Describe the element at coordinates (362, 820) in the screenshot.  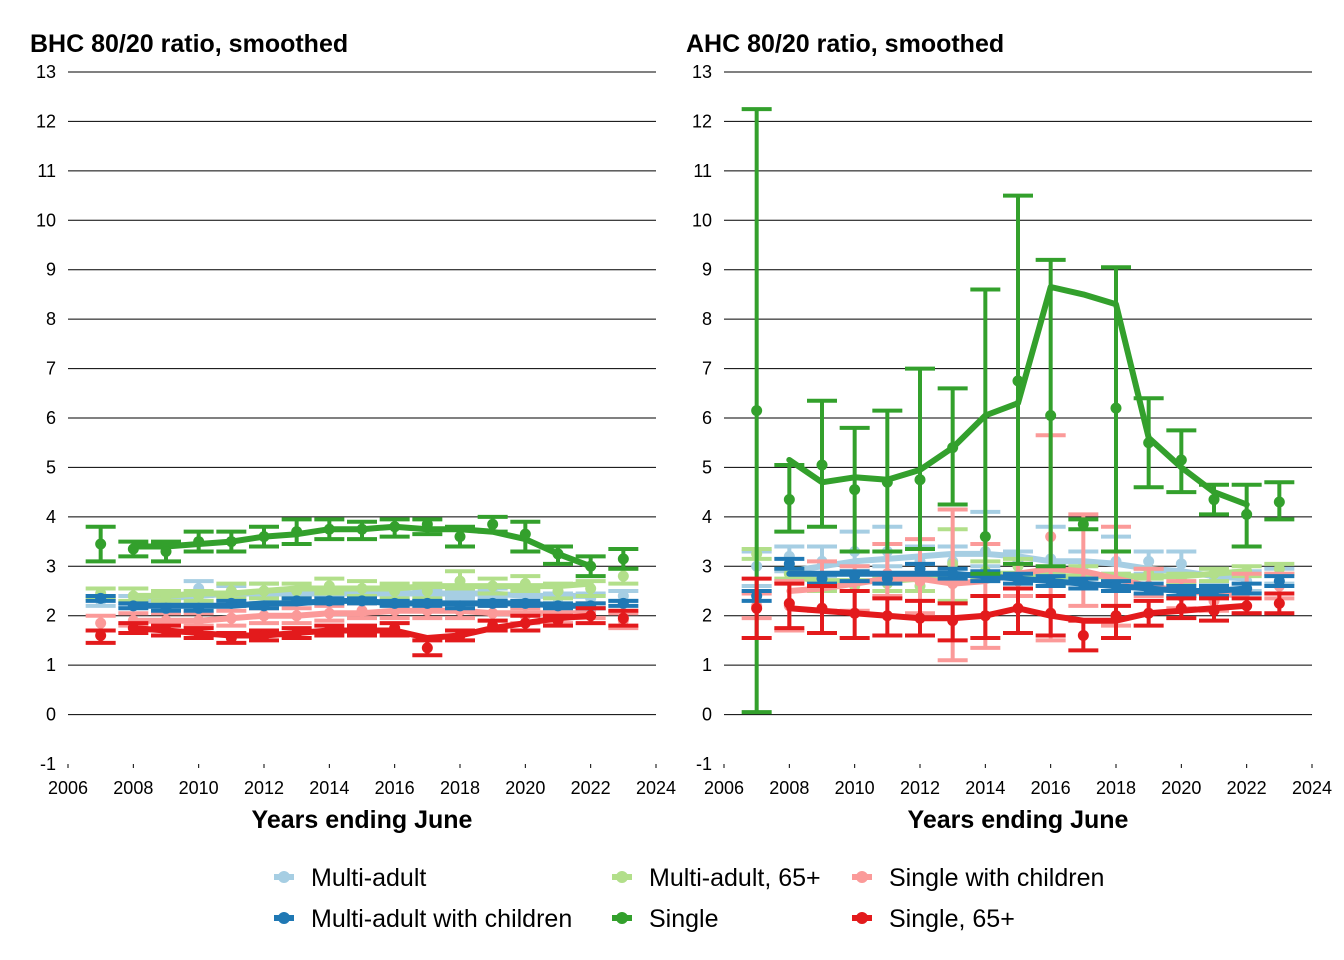
I see `x-axis-title: Years ending June` at that location.